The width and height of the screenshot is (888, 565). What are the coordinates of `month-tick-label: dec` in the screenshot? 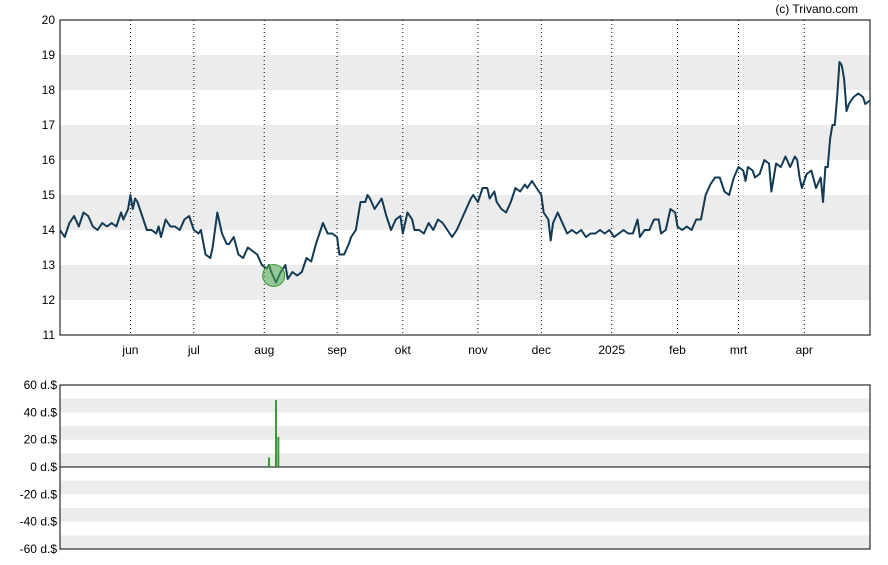 It's located at (541, 350).